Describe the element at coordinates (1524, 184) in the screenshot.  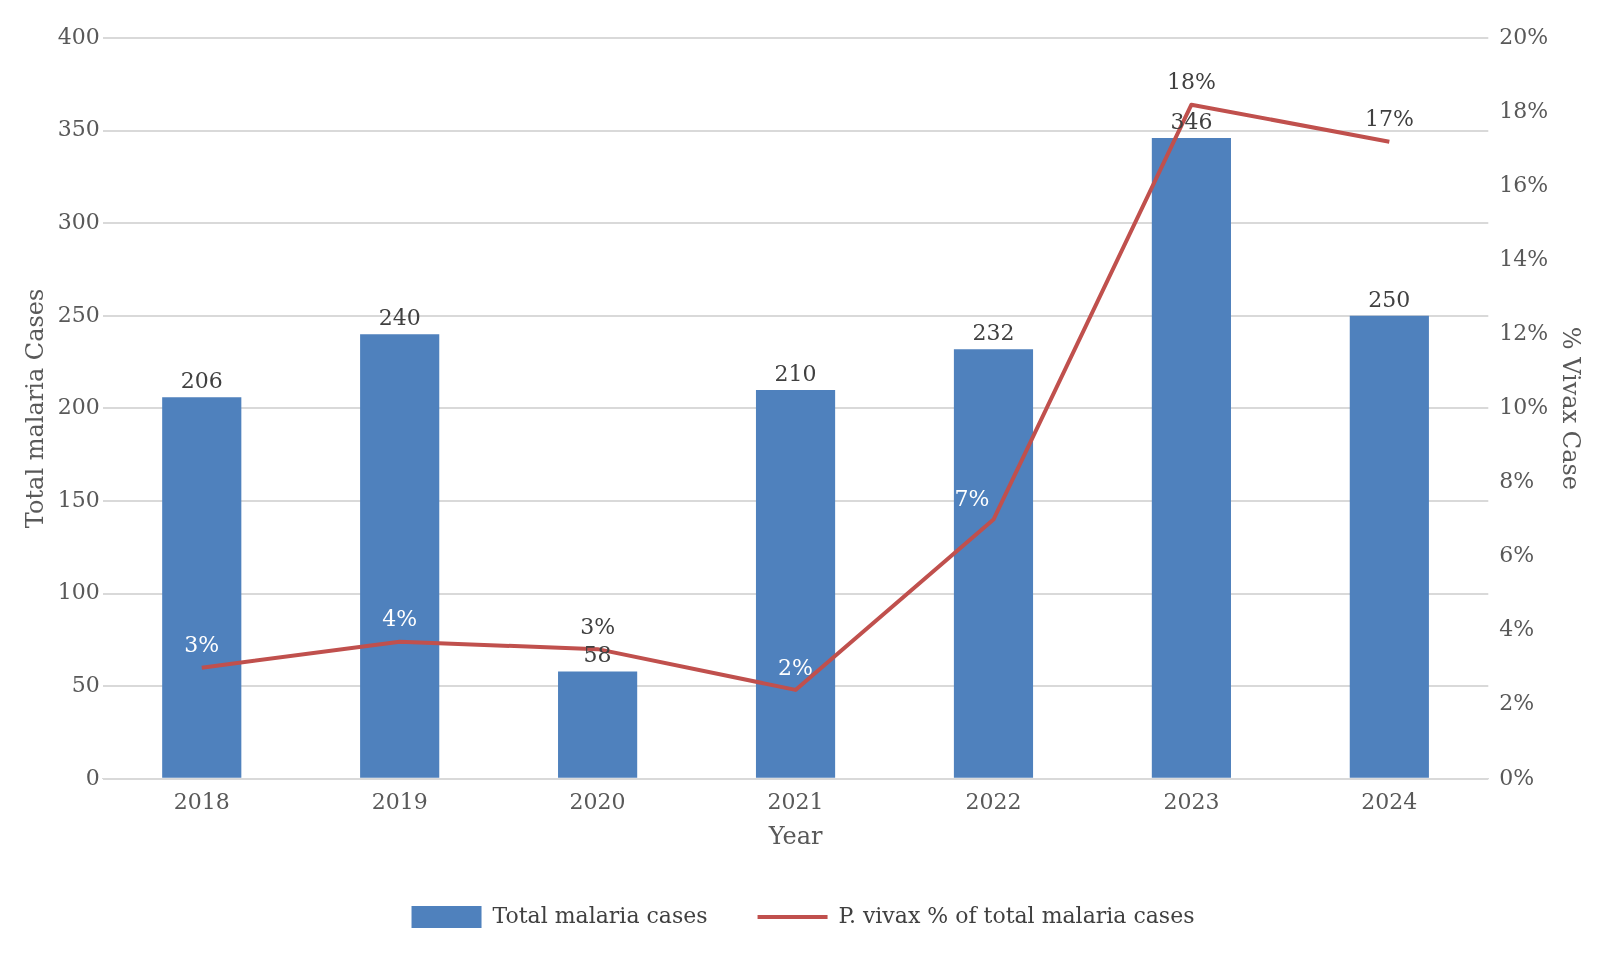
I see `y2-tick-label: 16%` at that location.